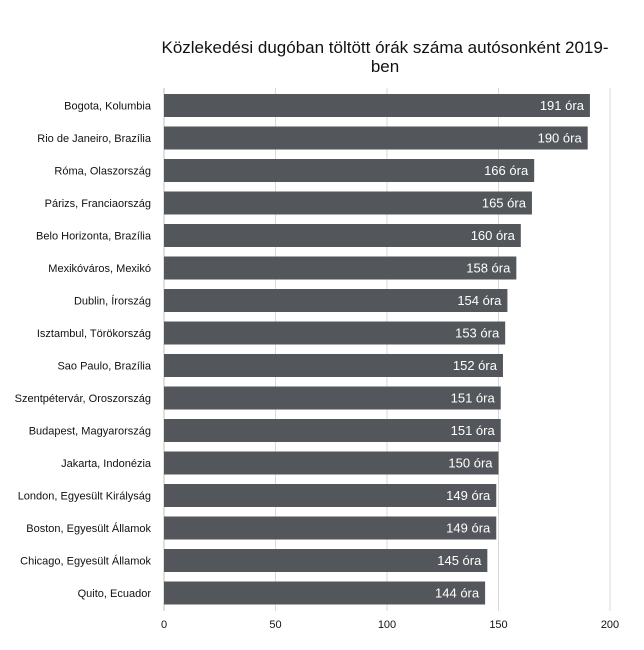 The height and width of the screenshot is (650, 644). What do you see at coordinates (457, 593) in the screenshot?
I see `bar-value-label: 144 óra` at bounding box center [457, 593].